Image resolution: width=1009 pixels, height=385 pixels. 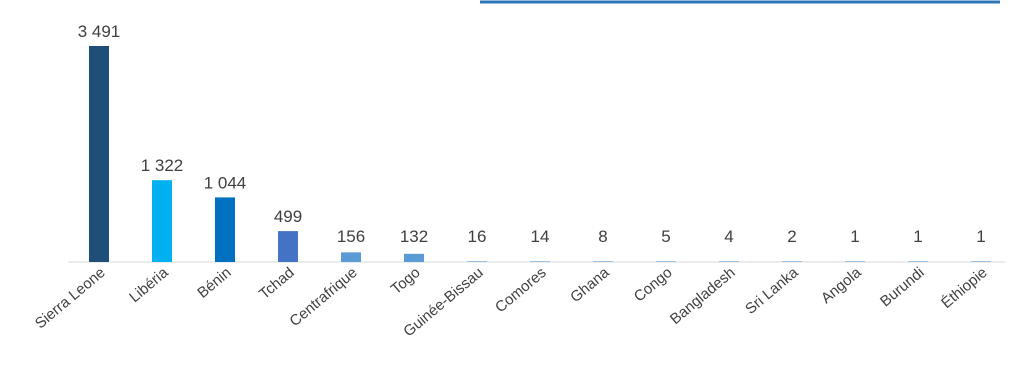 What do you see at coordinates (288, 216) in the screenshot?
I see `value-label-3: 499` at bounding box center [288, 216].